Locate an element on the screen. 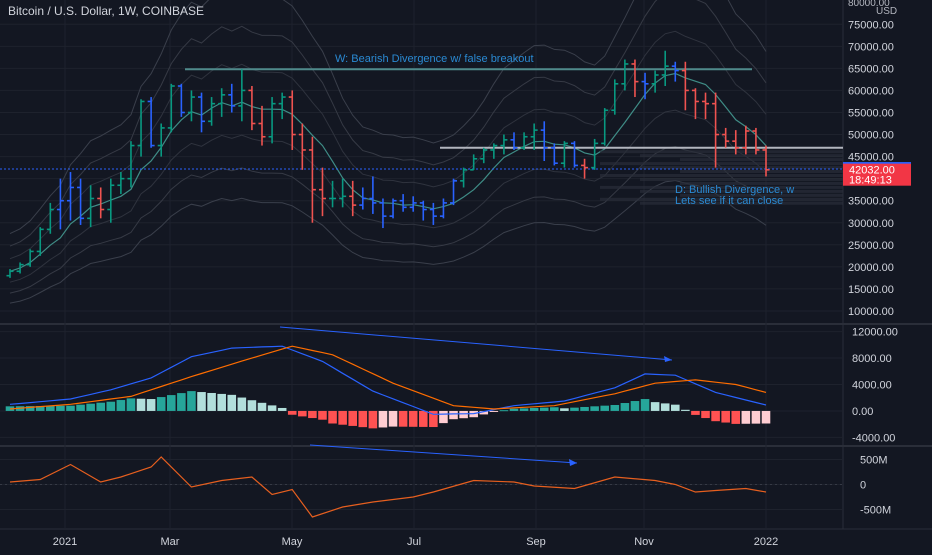 This screenshot has height=555, width=932. macd-axis-label: 4000.00 is located at coordinates (872, 386).